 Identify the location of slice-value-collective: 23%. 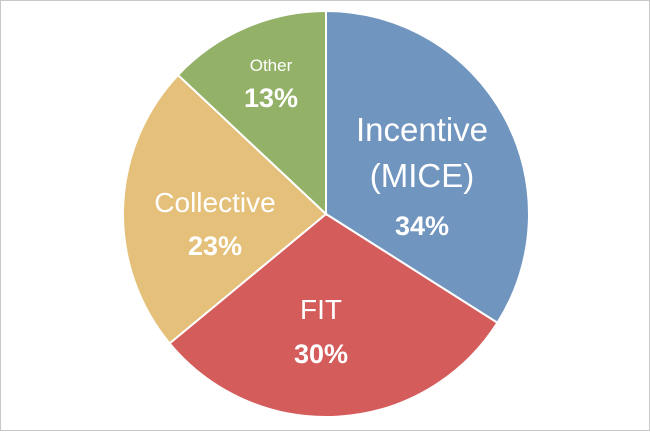
(215, 246).